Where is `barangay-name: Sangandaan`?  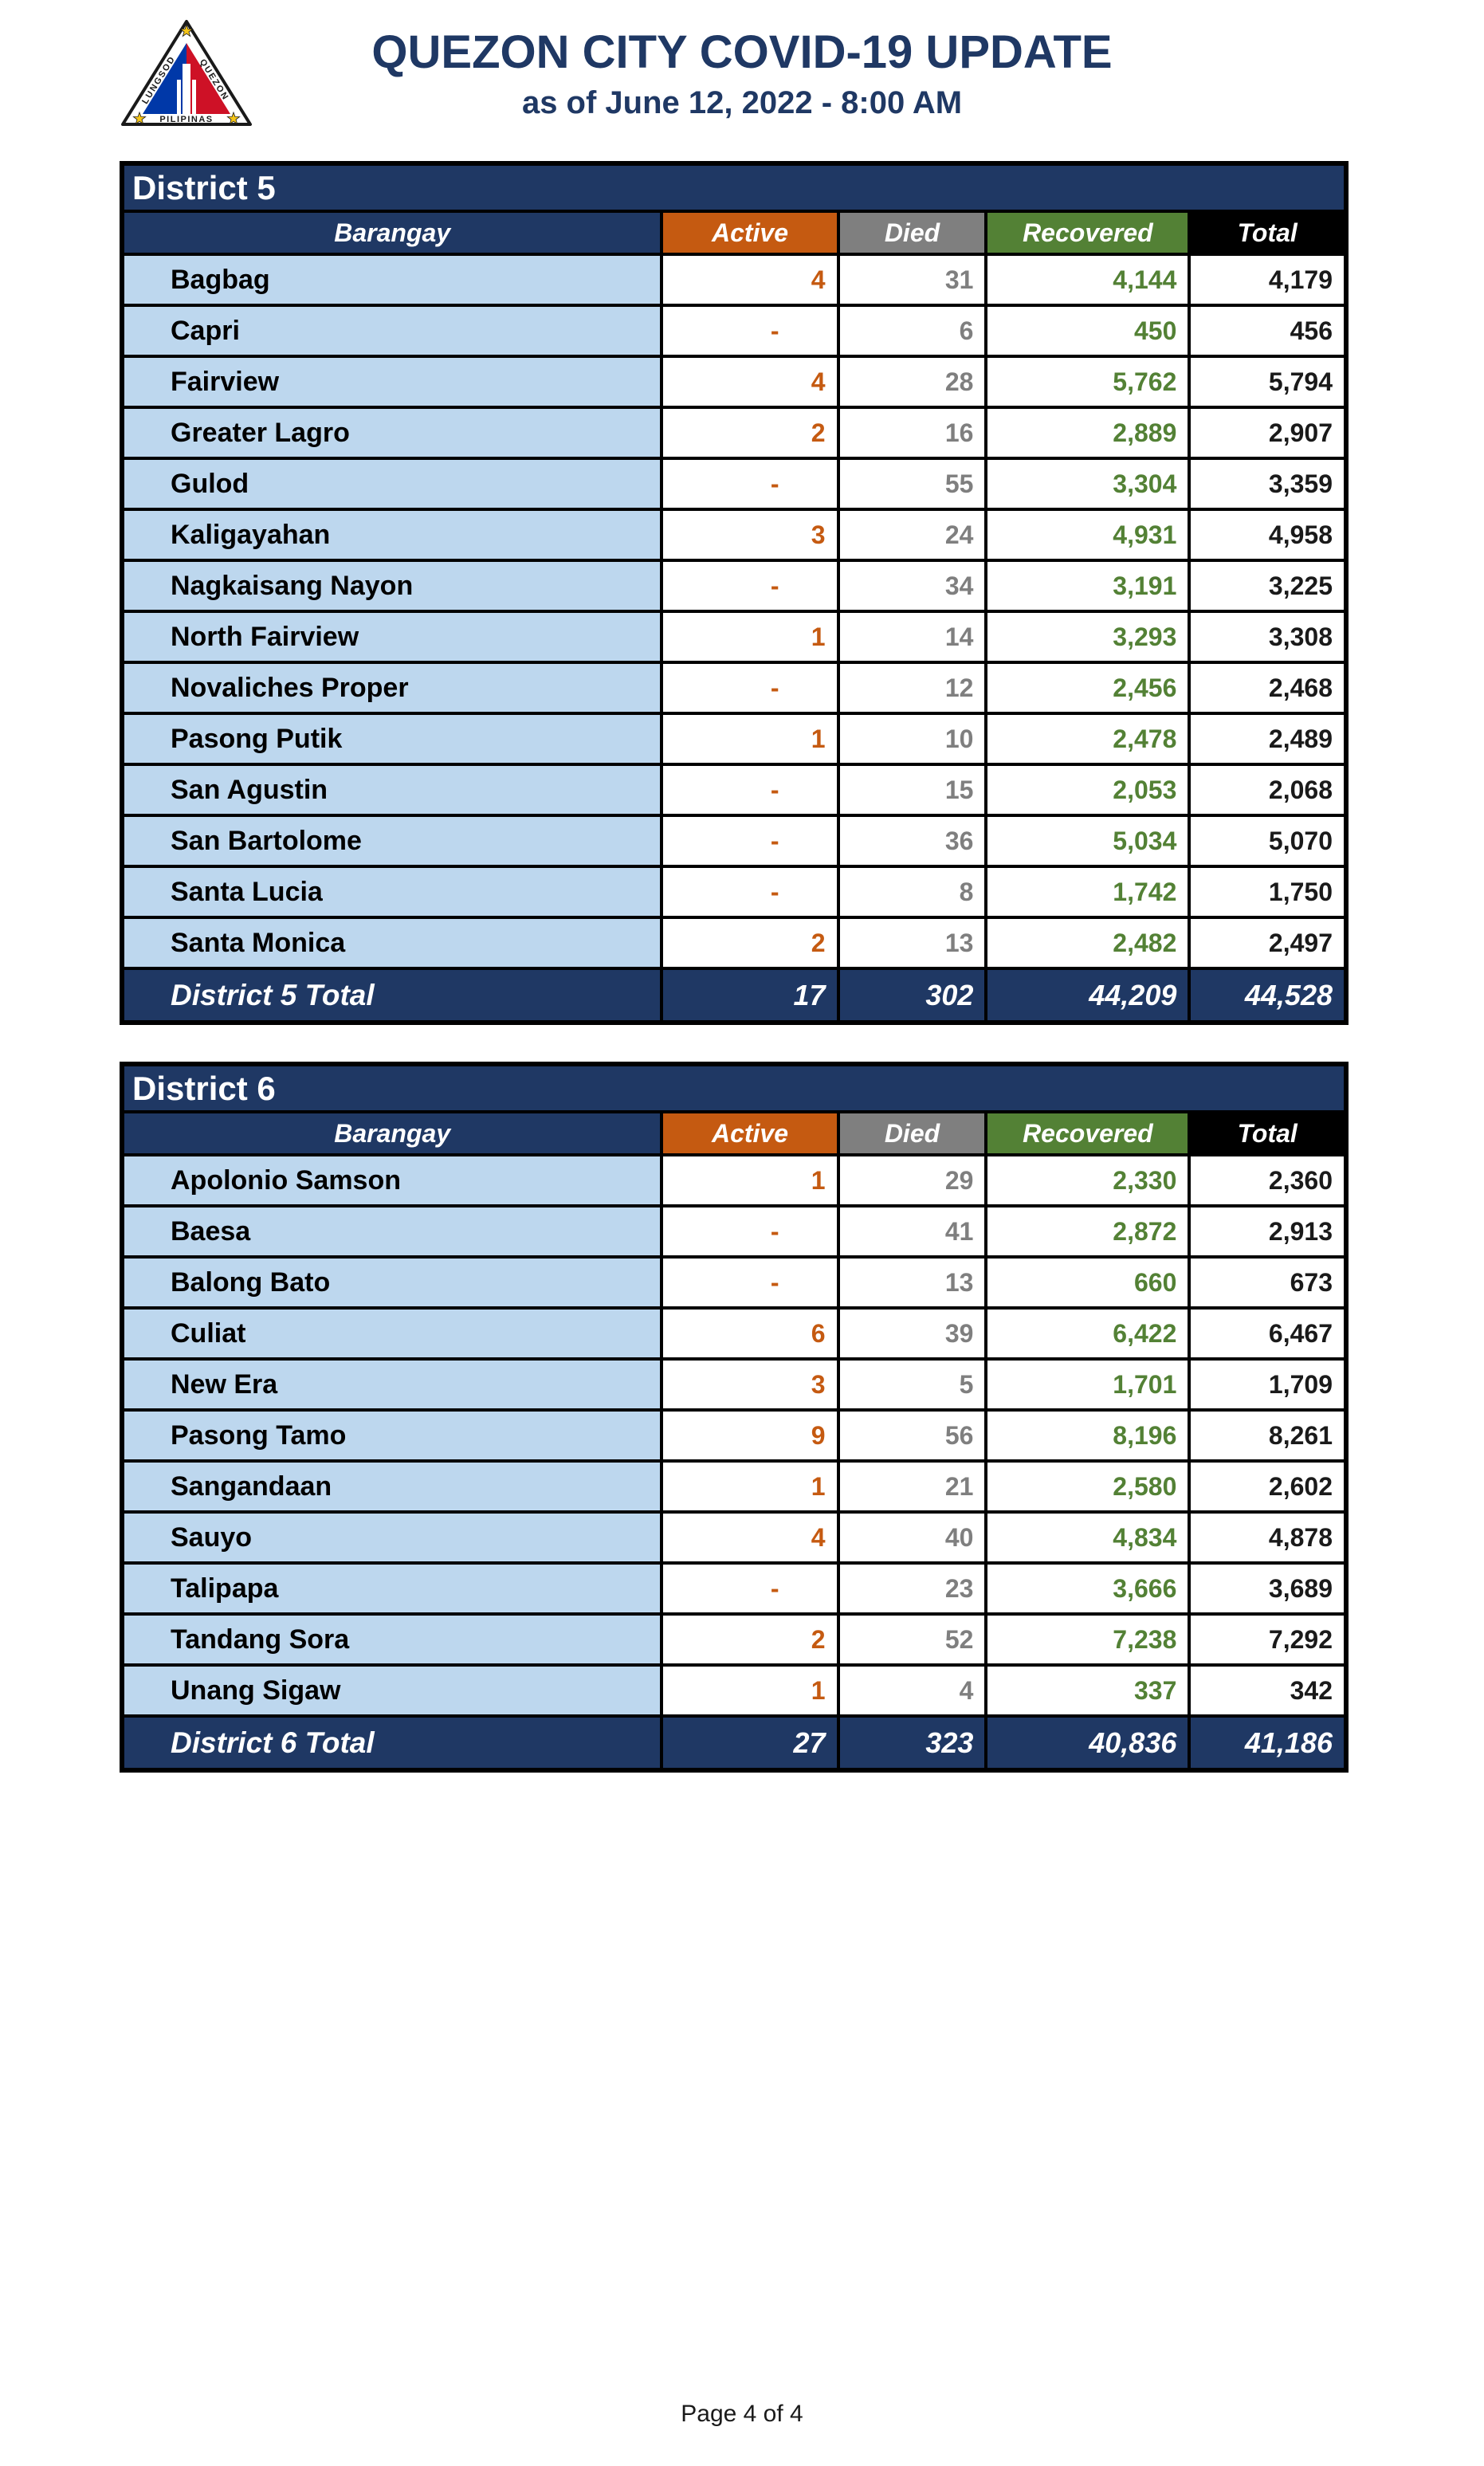
barangay-name: Sangandaan is located at coordinates (392, 1487).